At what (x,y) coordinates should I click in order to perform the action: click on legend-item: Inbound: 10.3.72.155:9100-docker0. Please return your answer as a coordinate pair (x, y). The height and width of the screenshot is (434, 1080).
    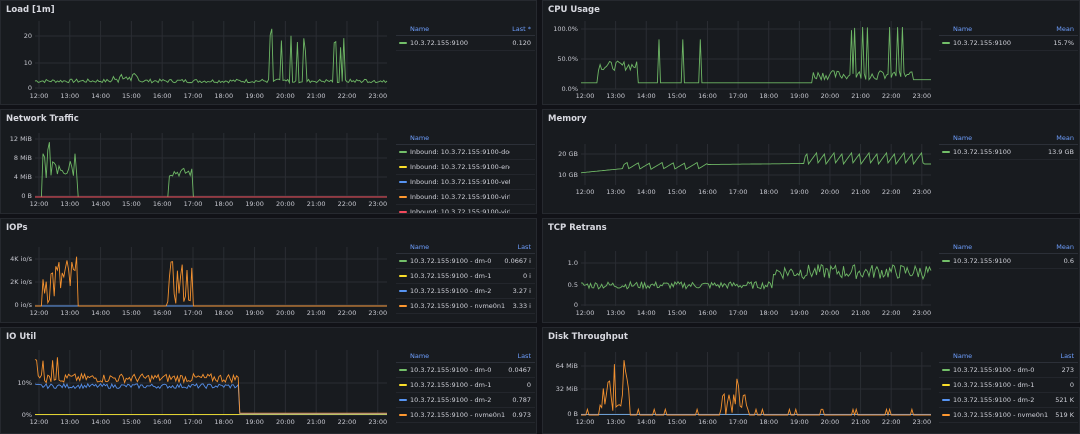
    Looking at the image, I should click on (465, 152).